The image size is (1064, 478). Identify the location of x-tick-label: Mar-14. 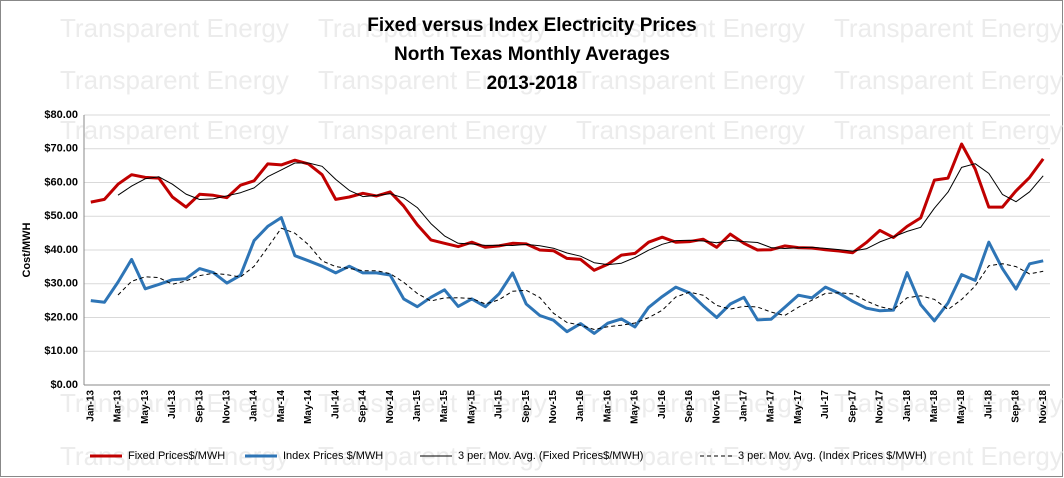
(281, 406).